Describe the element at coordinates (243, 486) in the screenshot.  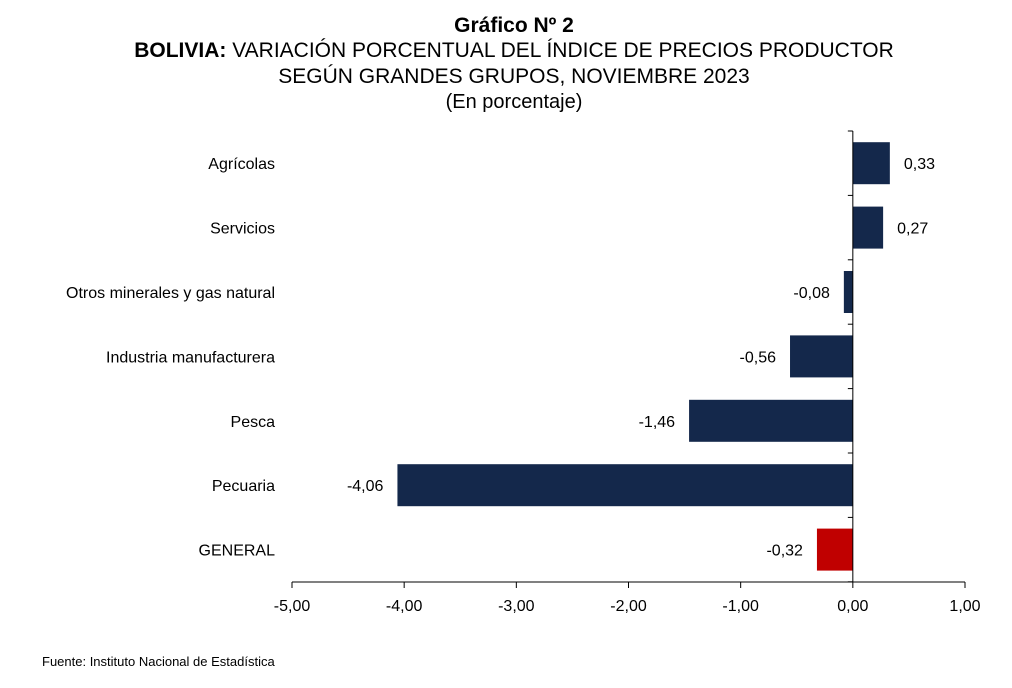
I see `category-label: Pecuaria` at that location.